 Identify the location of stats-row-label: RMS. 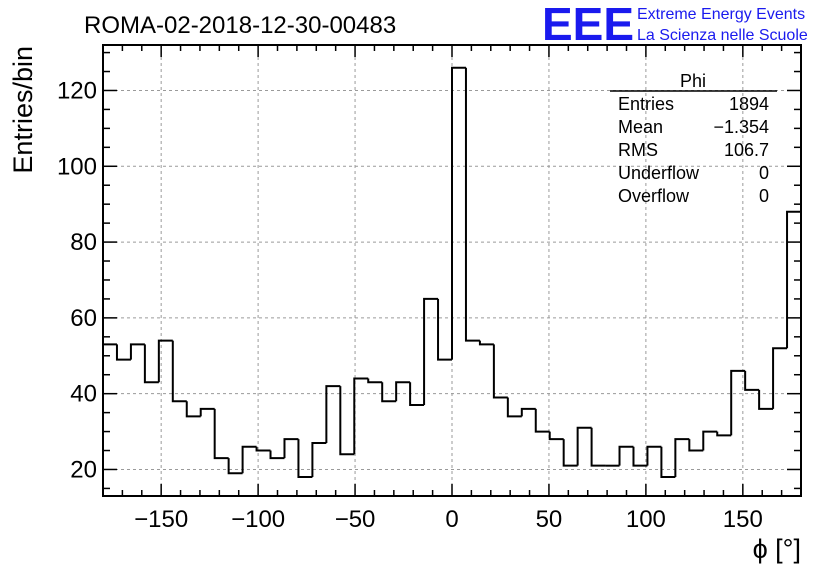
(638, 150).